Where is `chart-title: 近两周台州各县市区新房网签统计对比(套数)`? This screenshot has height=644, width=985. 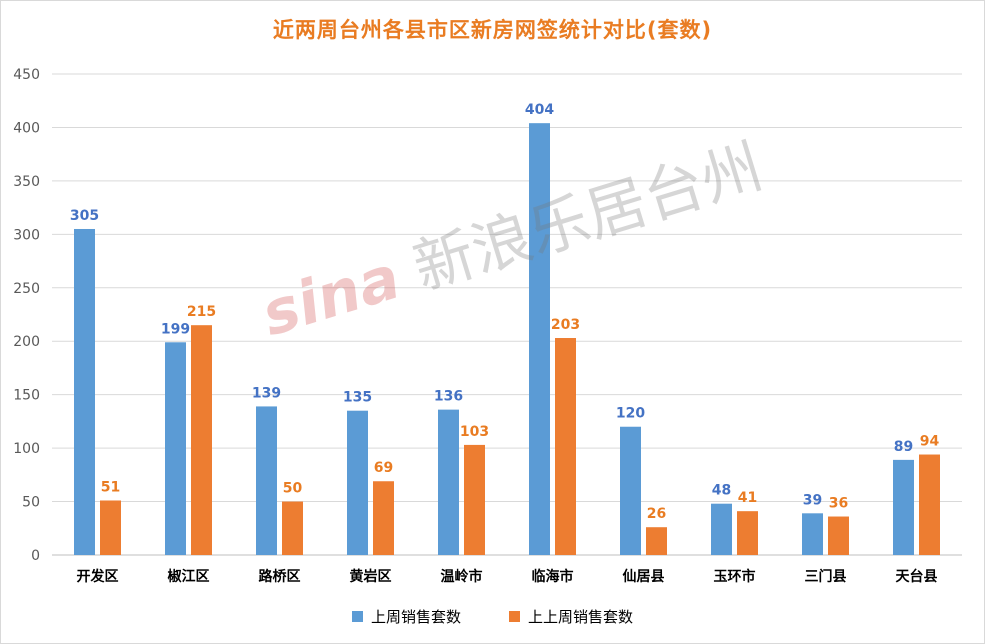 chart-title: 近两周台州各县市区新房网签统计对比(套数) is located at coordinates (492, 30).